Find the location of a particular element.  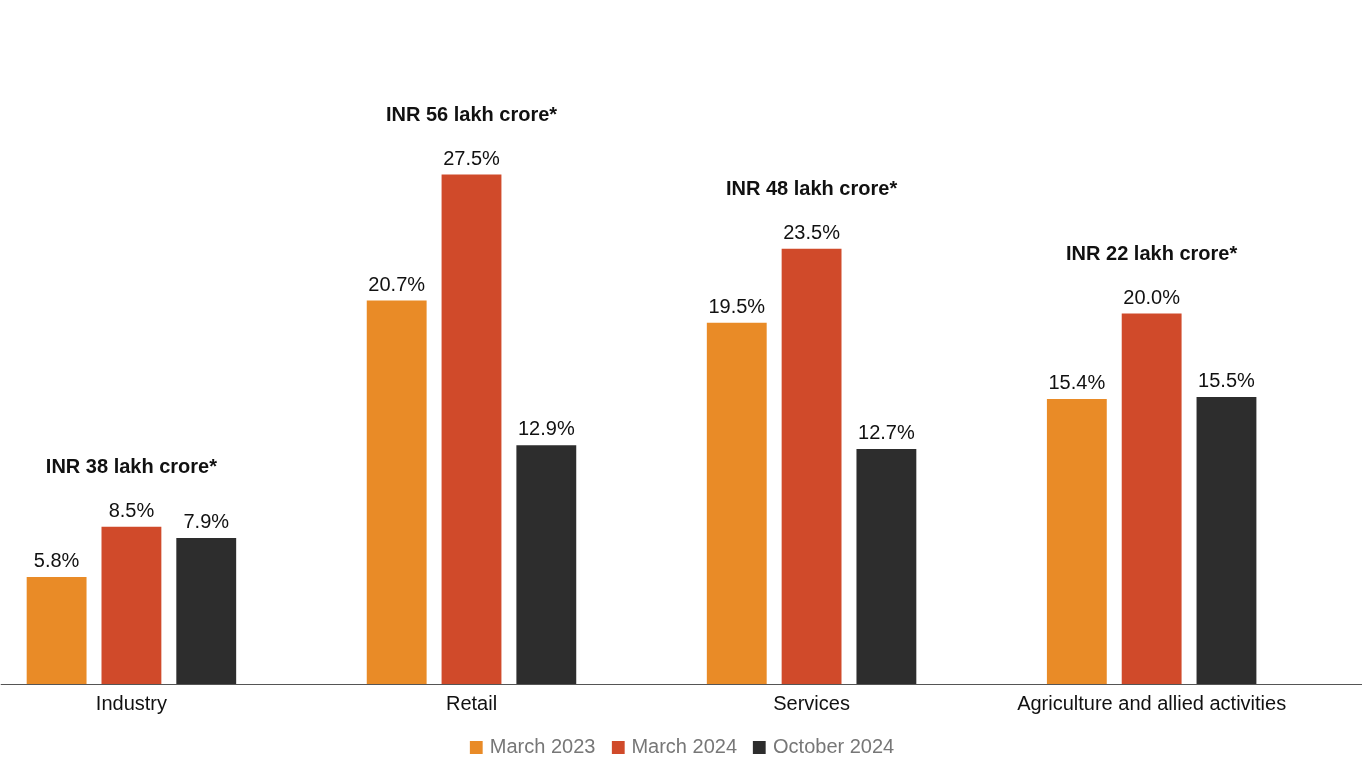

x-tick-label: Industry is located at coordinates (131, 702).